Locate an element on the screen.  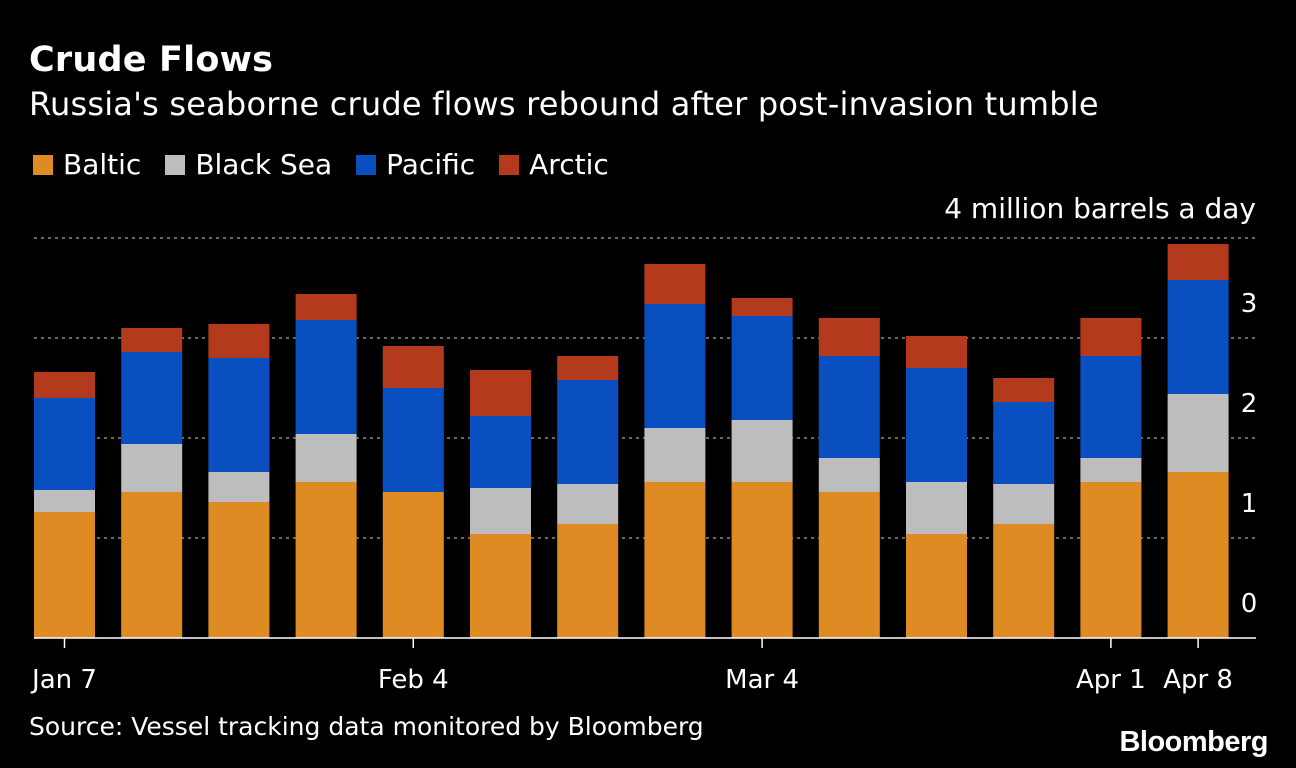
x-tick-label-apr-8: Apr 8 is located at coordinates (1198, 680).